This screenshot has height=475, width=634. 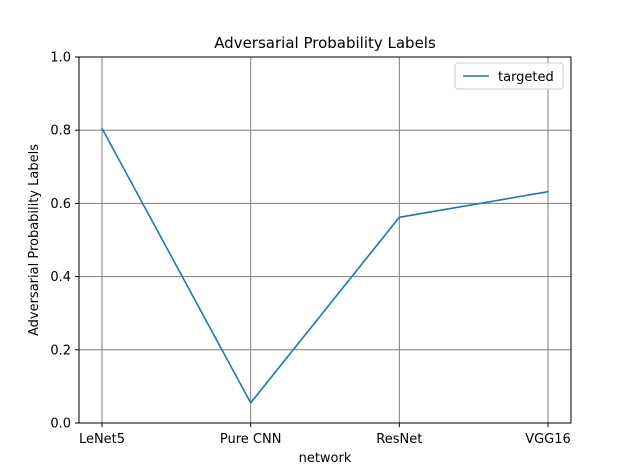 What do you see at coordinates (60, 350) in the screenshot?
I see `y-tick-label: 0.2` at bounding box center [60, 350].